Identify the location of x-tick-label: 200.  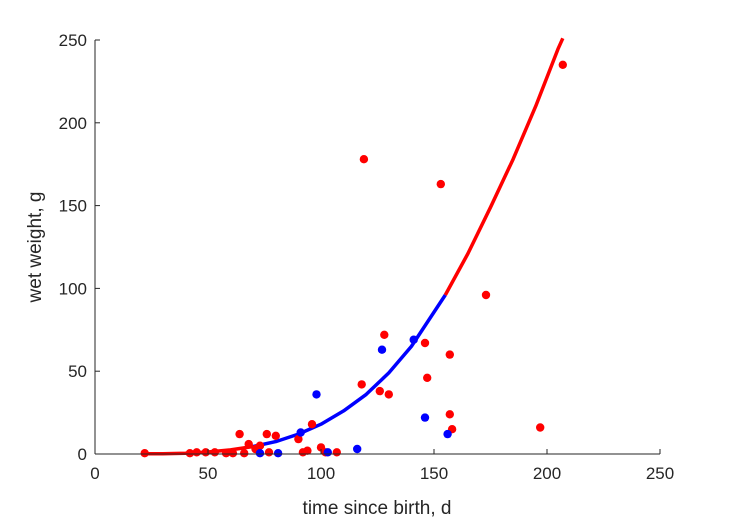
(547, 473).